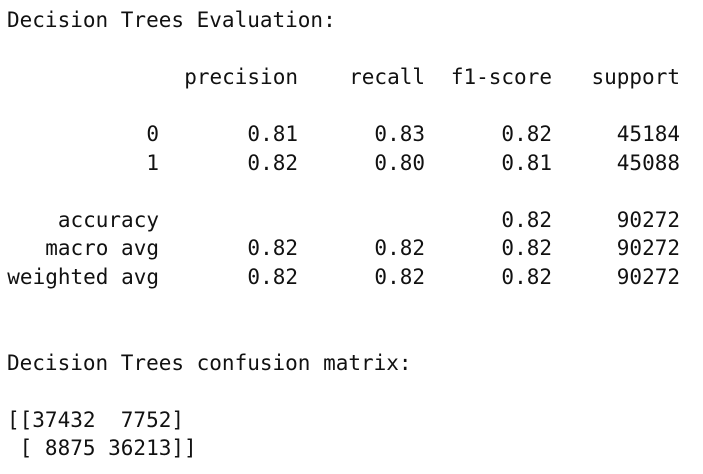  Describe the element at coordinates (352, 163) in the screenshot. I see `report-row-class-1: 1 0.82 0.80 0.81 45088` at that location.